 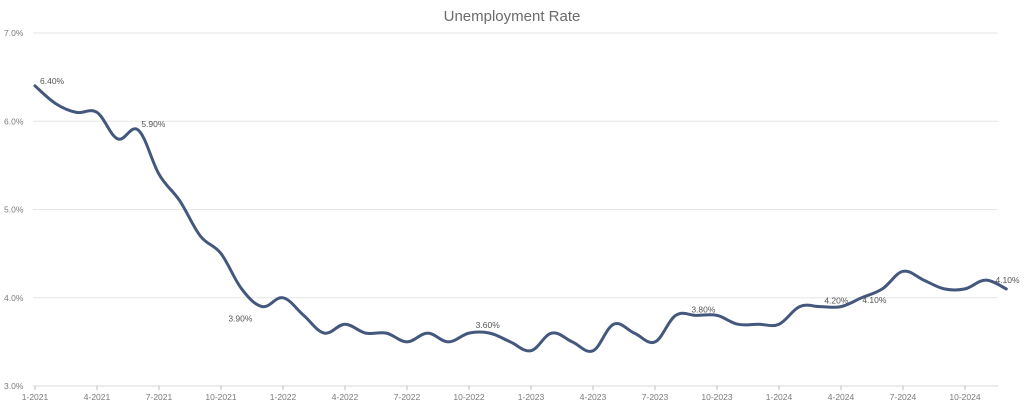 What do you see at coordinates (488, 325) in the screenshot?
I see `data-label: 3.60%` at bounding box center [488, 325].